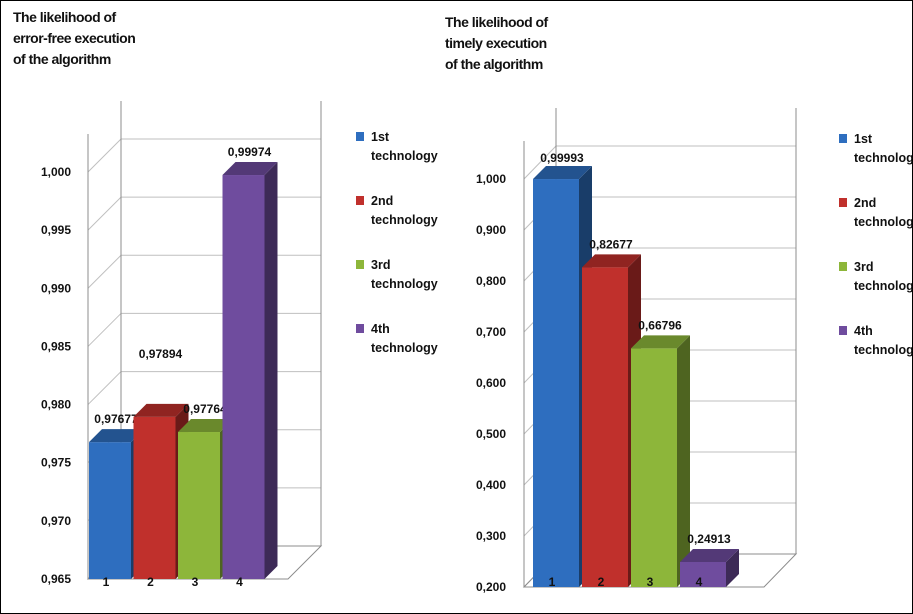 Image resolution: width=913 pixels, height=614 pixels. Describe the element at coordinates (56, 346) in the screenshot. I see `y-tick-label: 0,985` at that location.